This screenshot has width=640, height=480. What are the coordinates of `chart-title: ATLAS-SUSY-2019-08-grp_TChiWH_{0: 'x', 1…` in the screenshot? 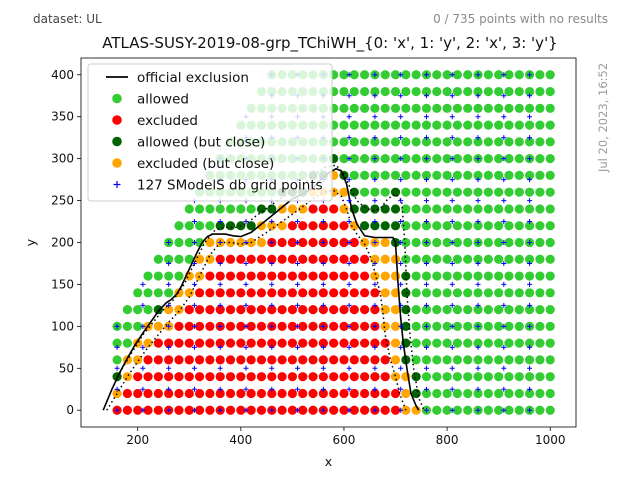 It's located at (330, 43).